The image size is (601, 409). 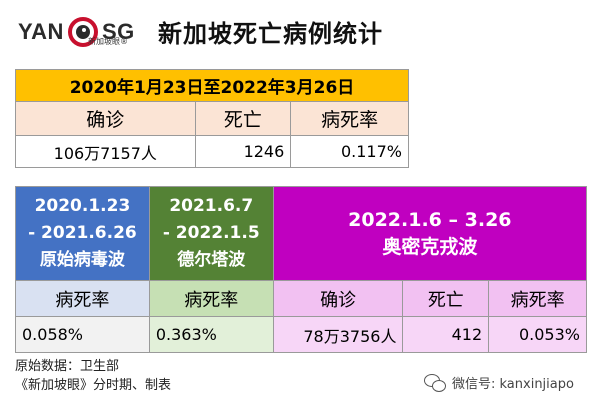 What do you see at coordinates (83, 32) in the screenshot?
I see `eye-icon` at bounding box center [83, 32].